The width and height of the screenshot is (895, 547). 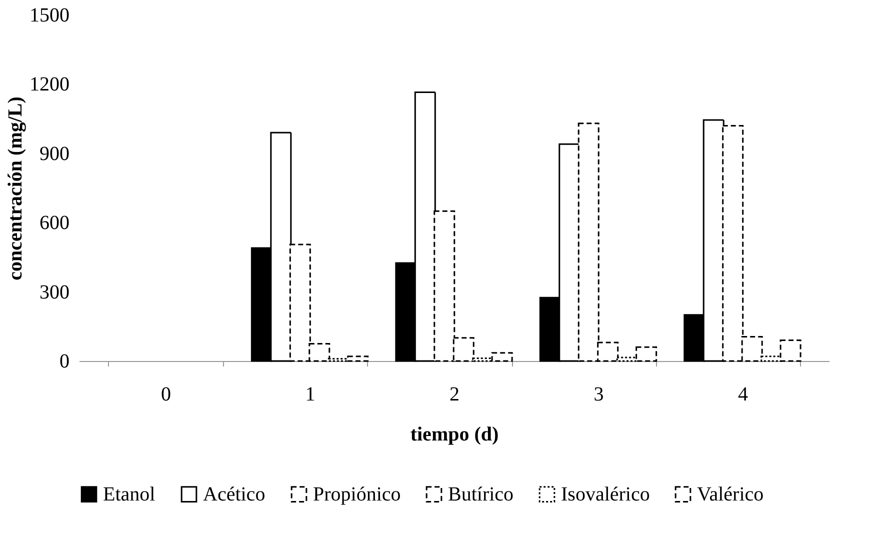 I want to click on x-tick-label: 3, so click(x=599, y=395).